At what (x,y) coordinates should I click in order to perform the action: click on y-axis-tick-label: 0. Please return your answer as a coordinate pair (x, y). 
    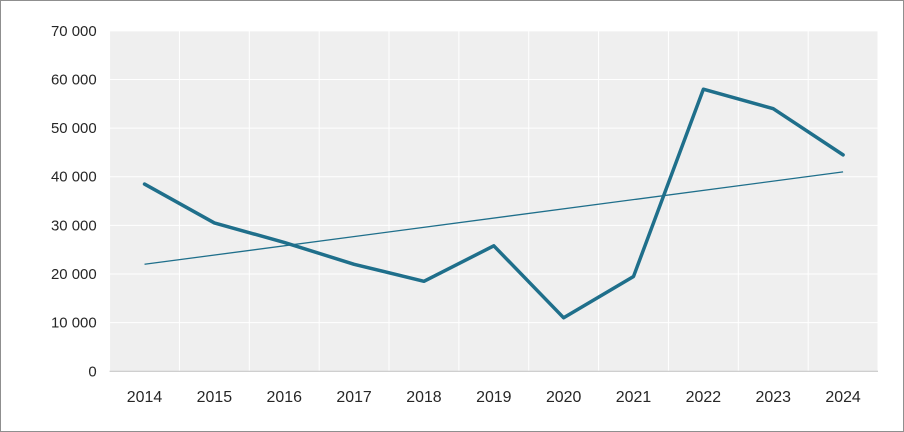
    Looking at the image, I should click on (92, 371).